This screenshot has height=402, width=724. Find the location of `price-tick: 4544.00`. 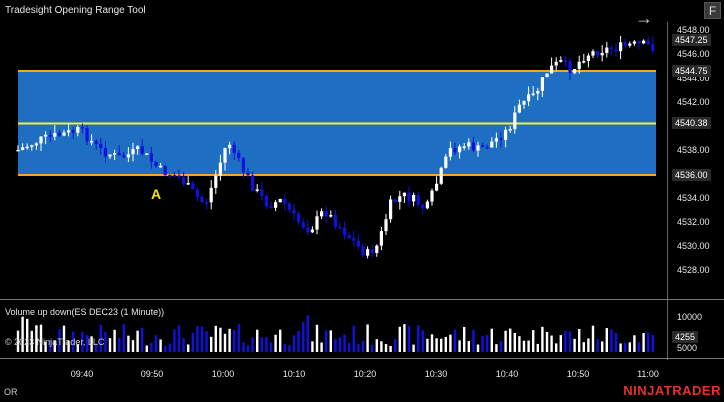

price-tick: 4544.00 is located at coordinates (693, 78).